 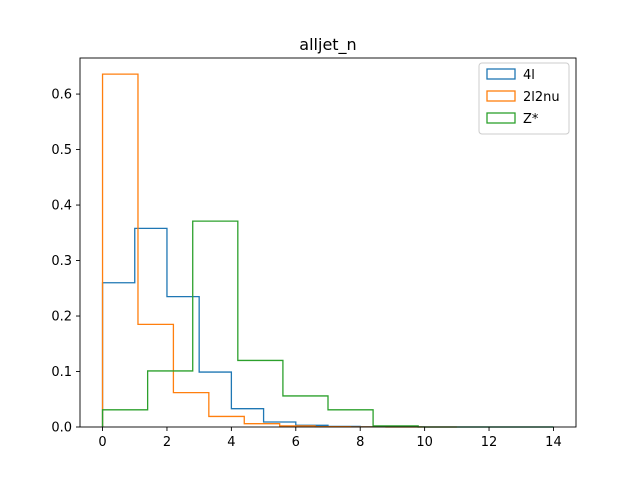 What do you see at coordinates (489, 442) in the screenshot?
I see `x-tick-label: 12` at bounding box center [489, 442].